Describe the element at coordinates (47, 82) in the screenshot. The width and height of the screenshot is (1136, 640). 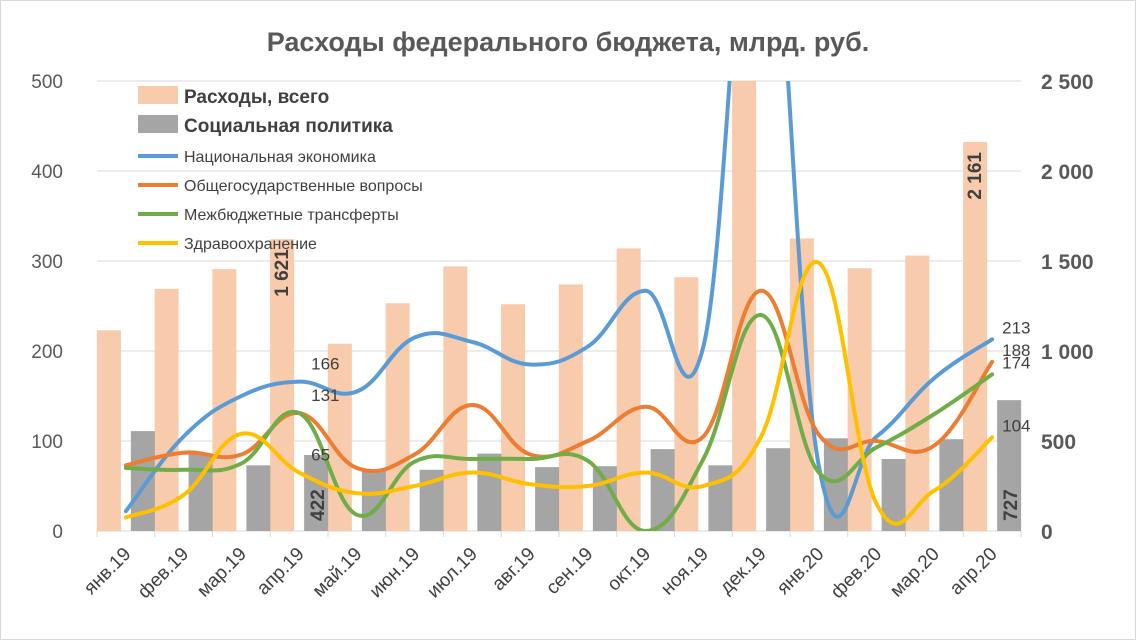
I see `y-left-tick-label: 500` at that location.